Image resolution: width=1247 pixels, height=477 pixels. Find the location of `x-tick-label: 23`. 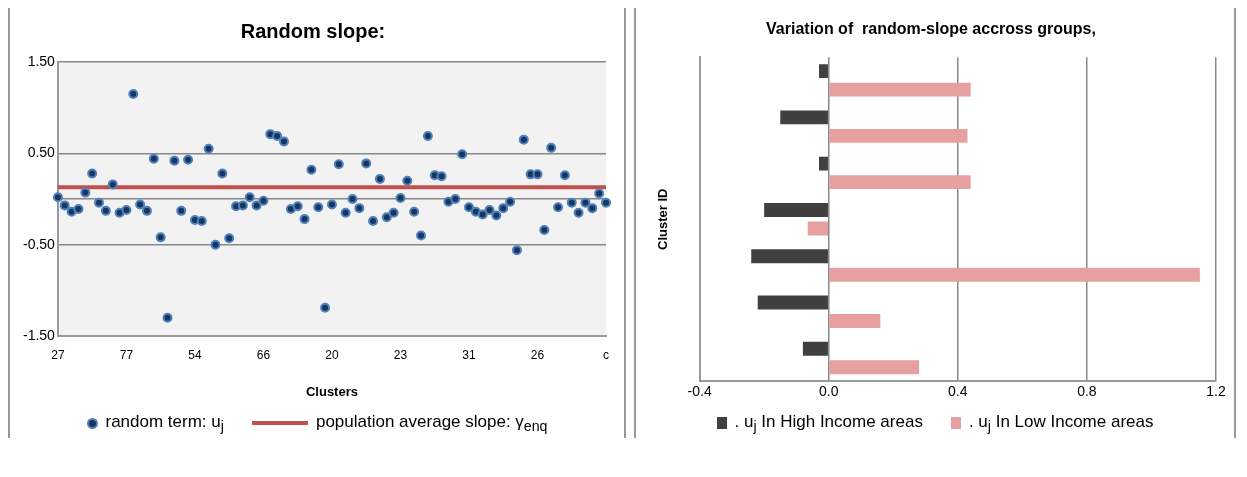

x-tick-label: 23 is located at coordinates (400, 354).